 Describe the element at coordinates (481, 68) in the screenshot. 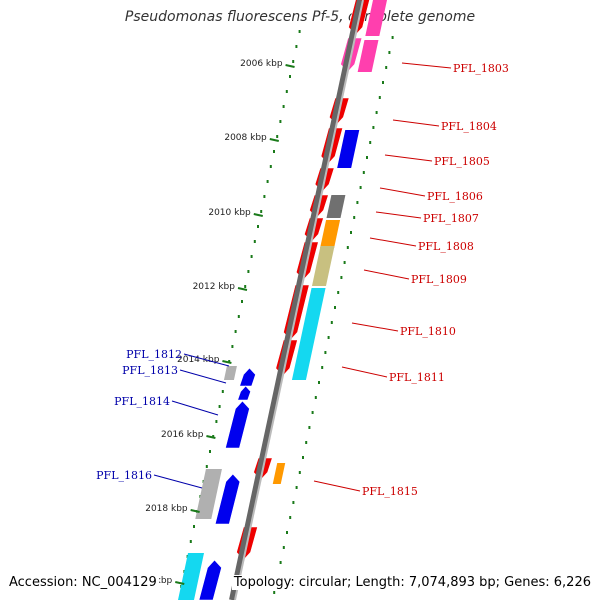

I see `gene-label-forward: PFL_1803` at that location.